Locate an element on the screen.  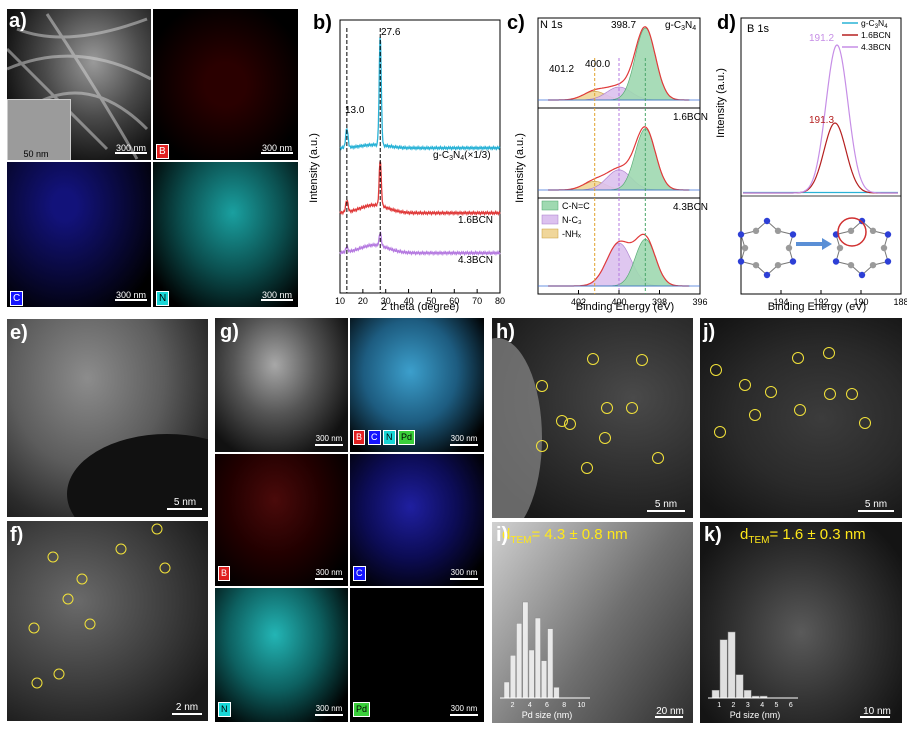
x-tick-label: 400 is located at coordinates (618, 302).